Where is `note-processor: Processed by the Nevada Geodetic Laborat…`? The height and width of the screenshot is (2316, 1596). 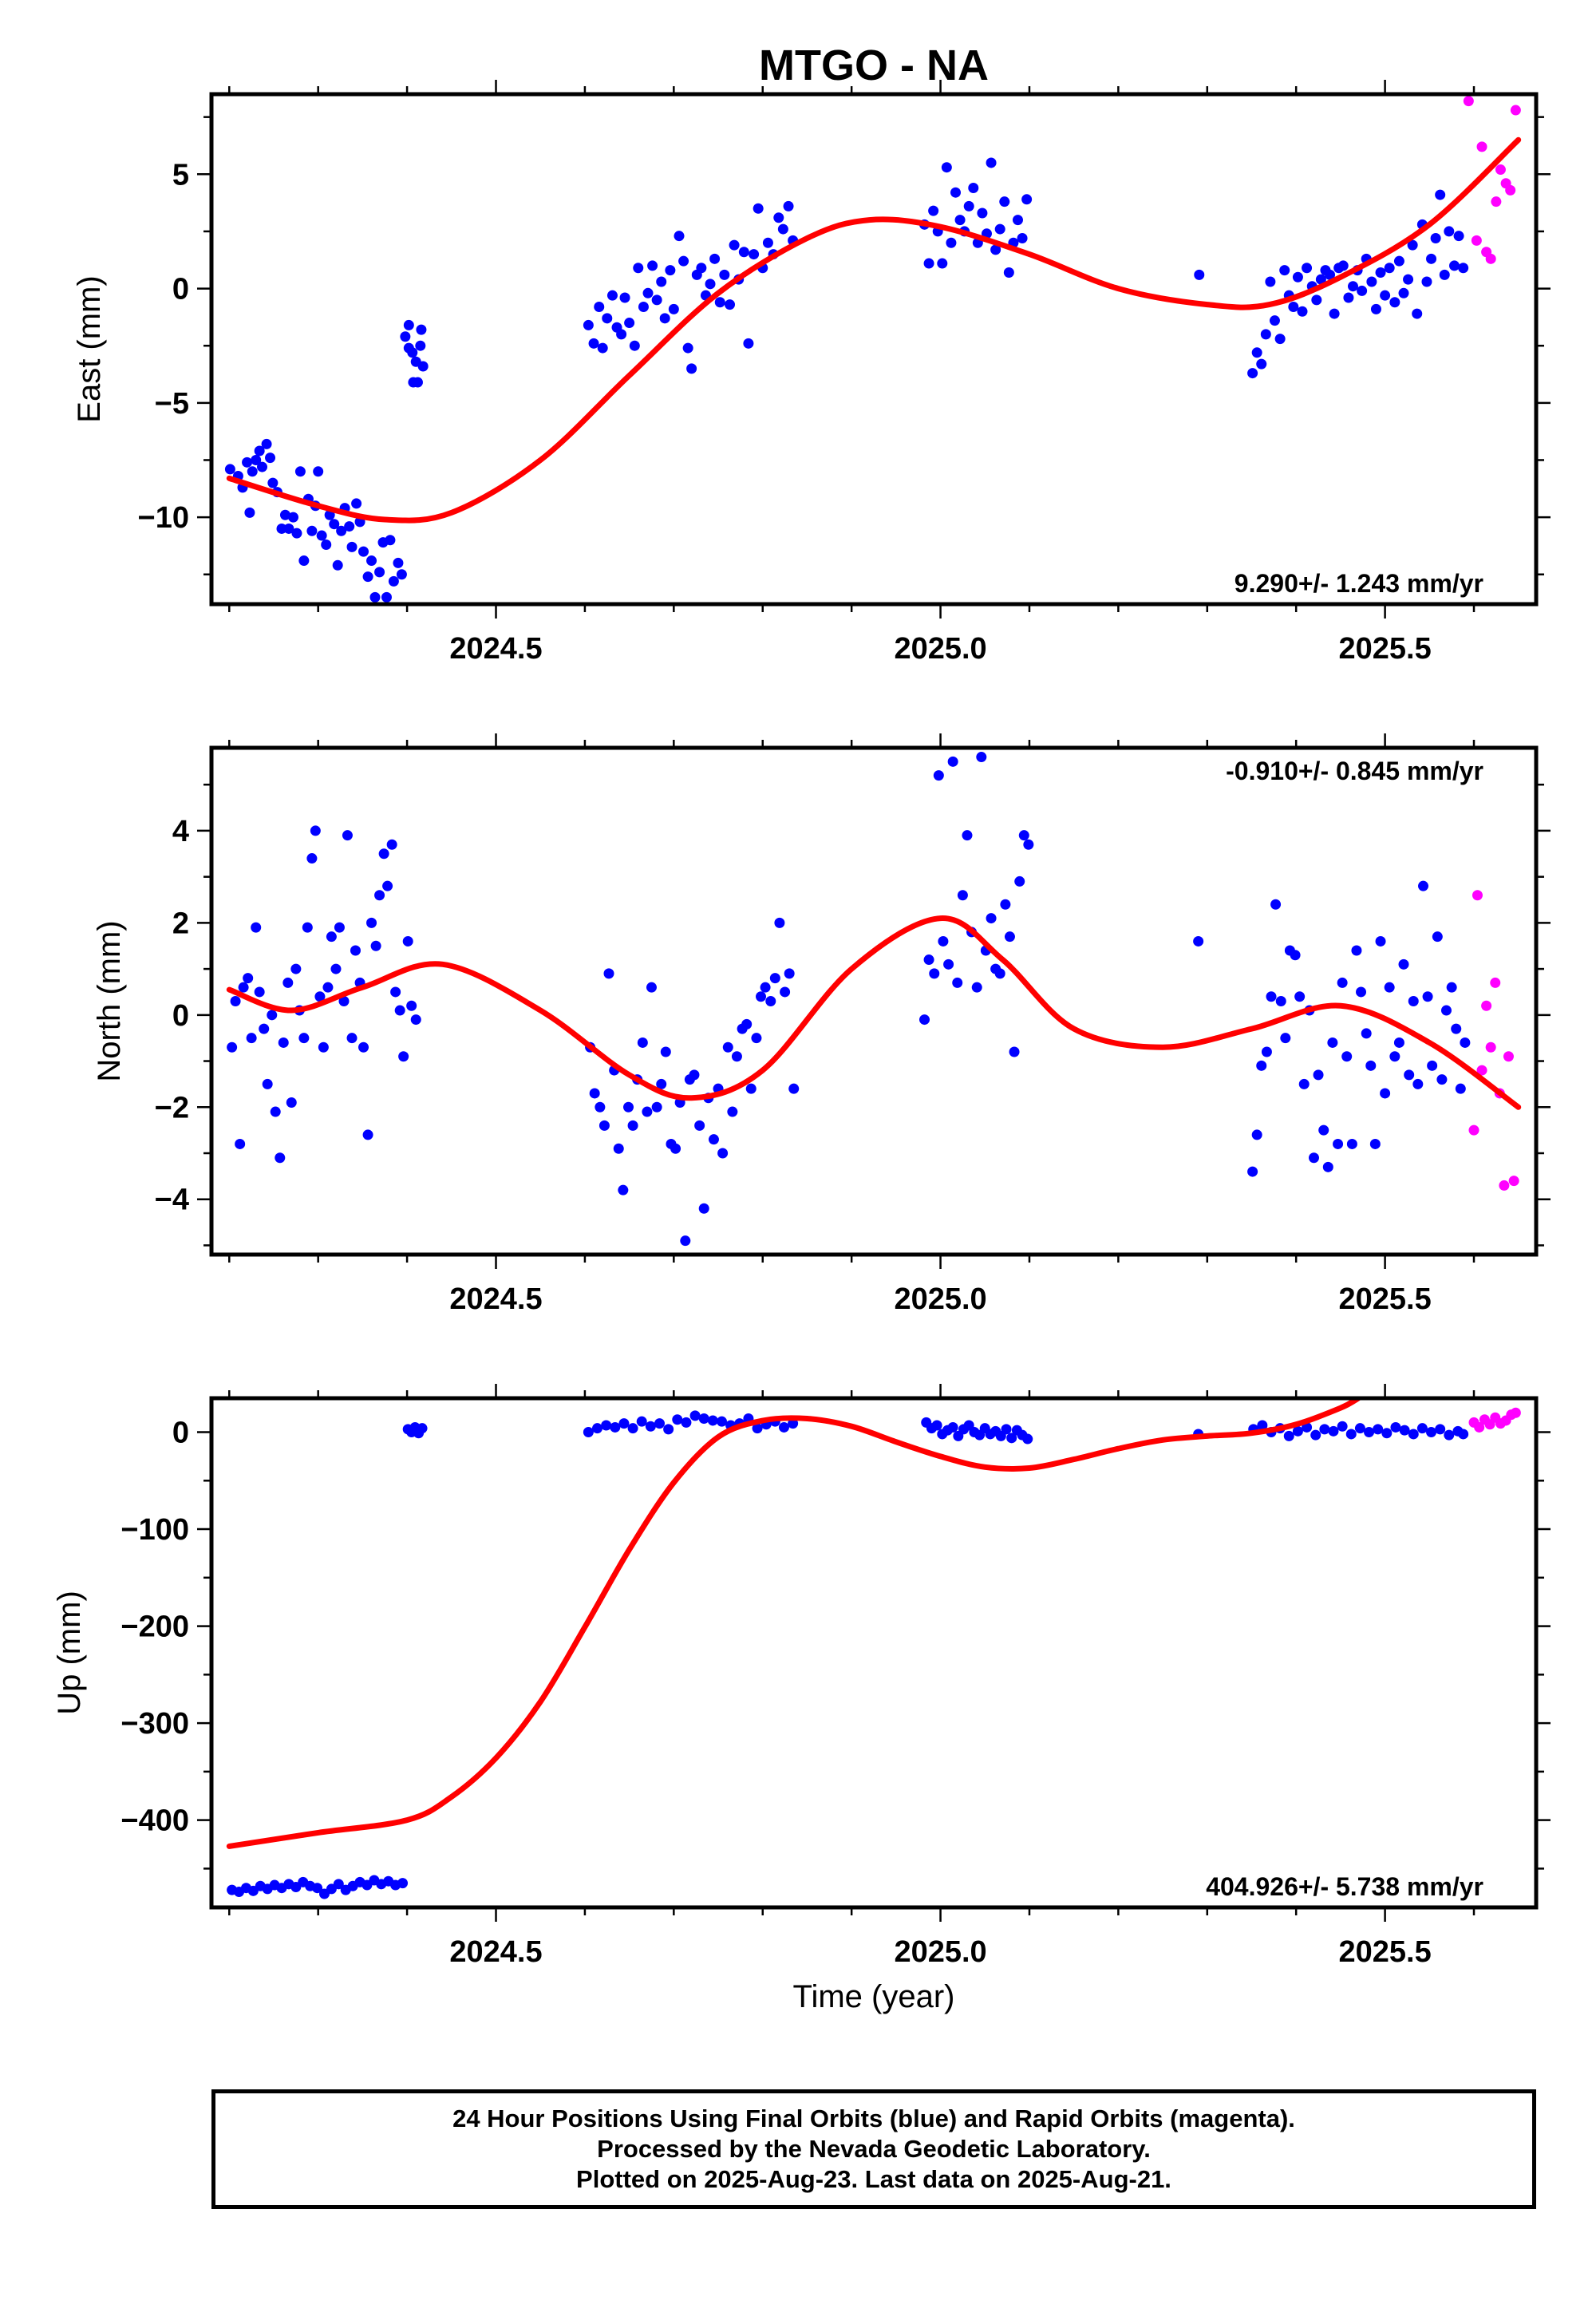 note-processor: Processed by the Nevada Geodetic Laborat… is located at coordinates (874, 2149).